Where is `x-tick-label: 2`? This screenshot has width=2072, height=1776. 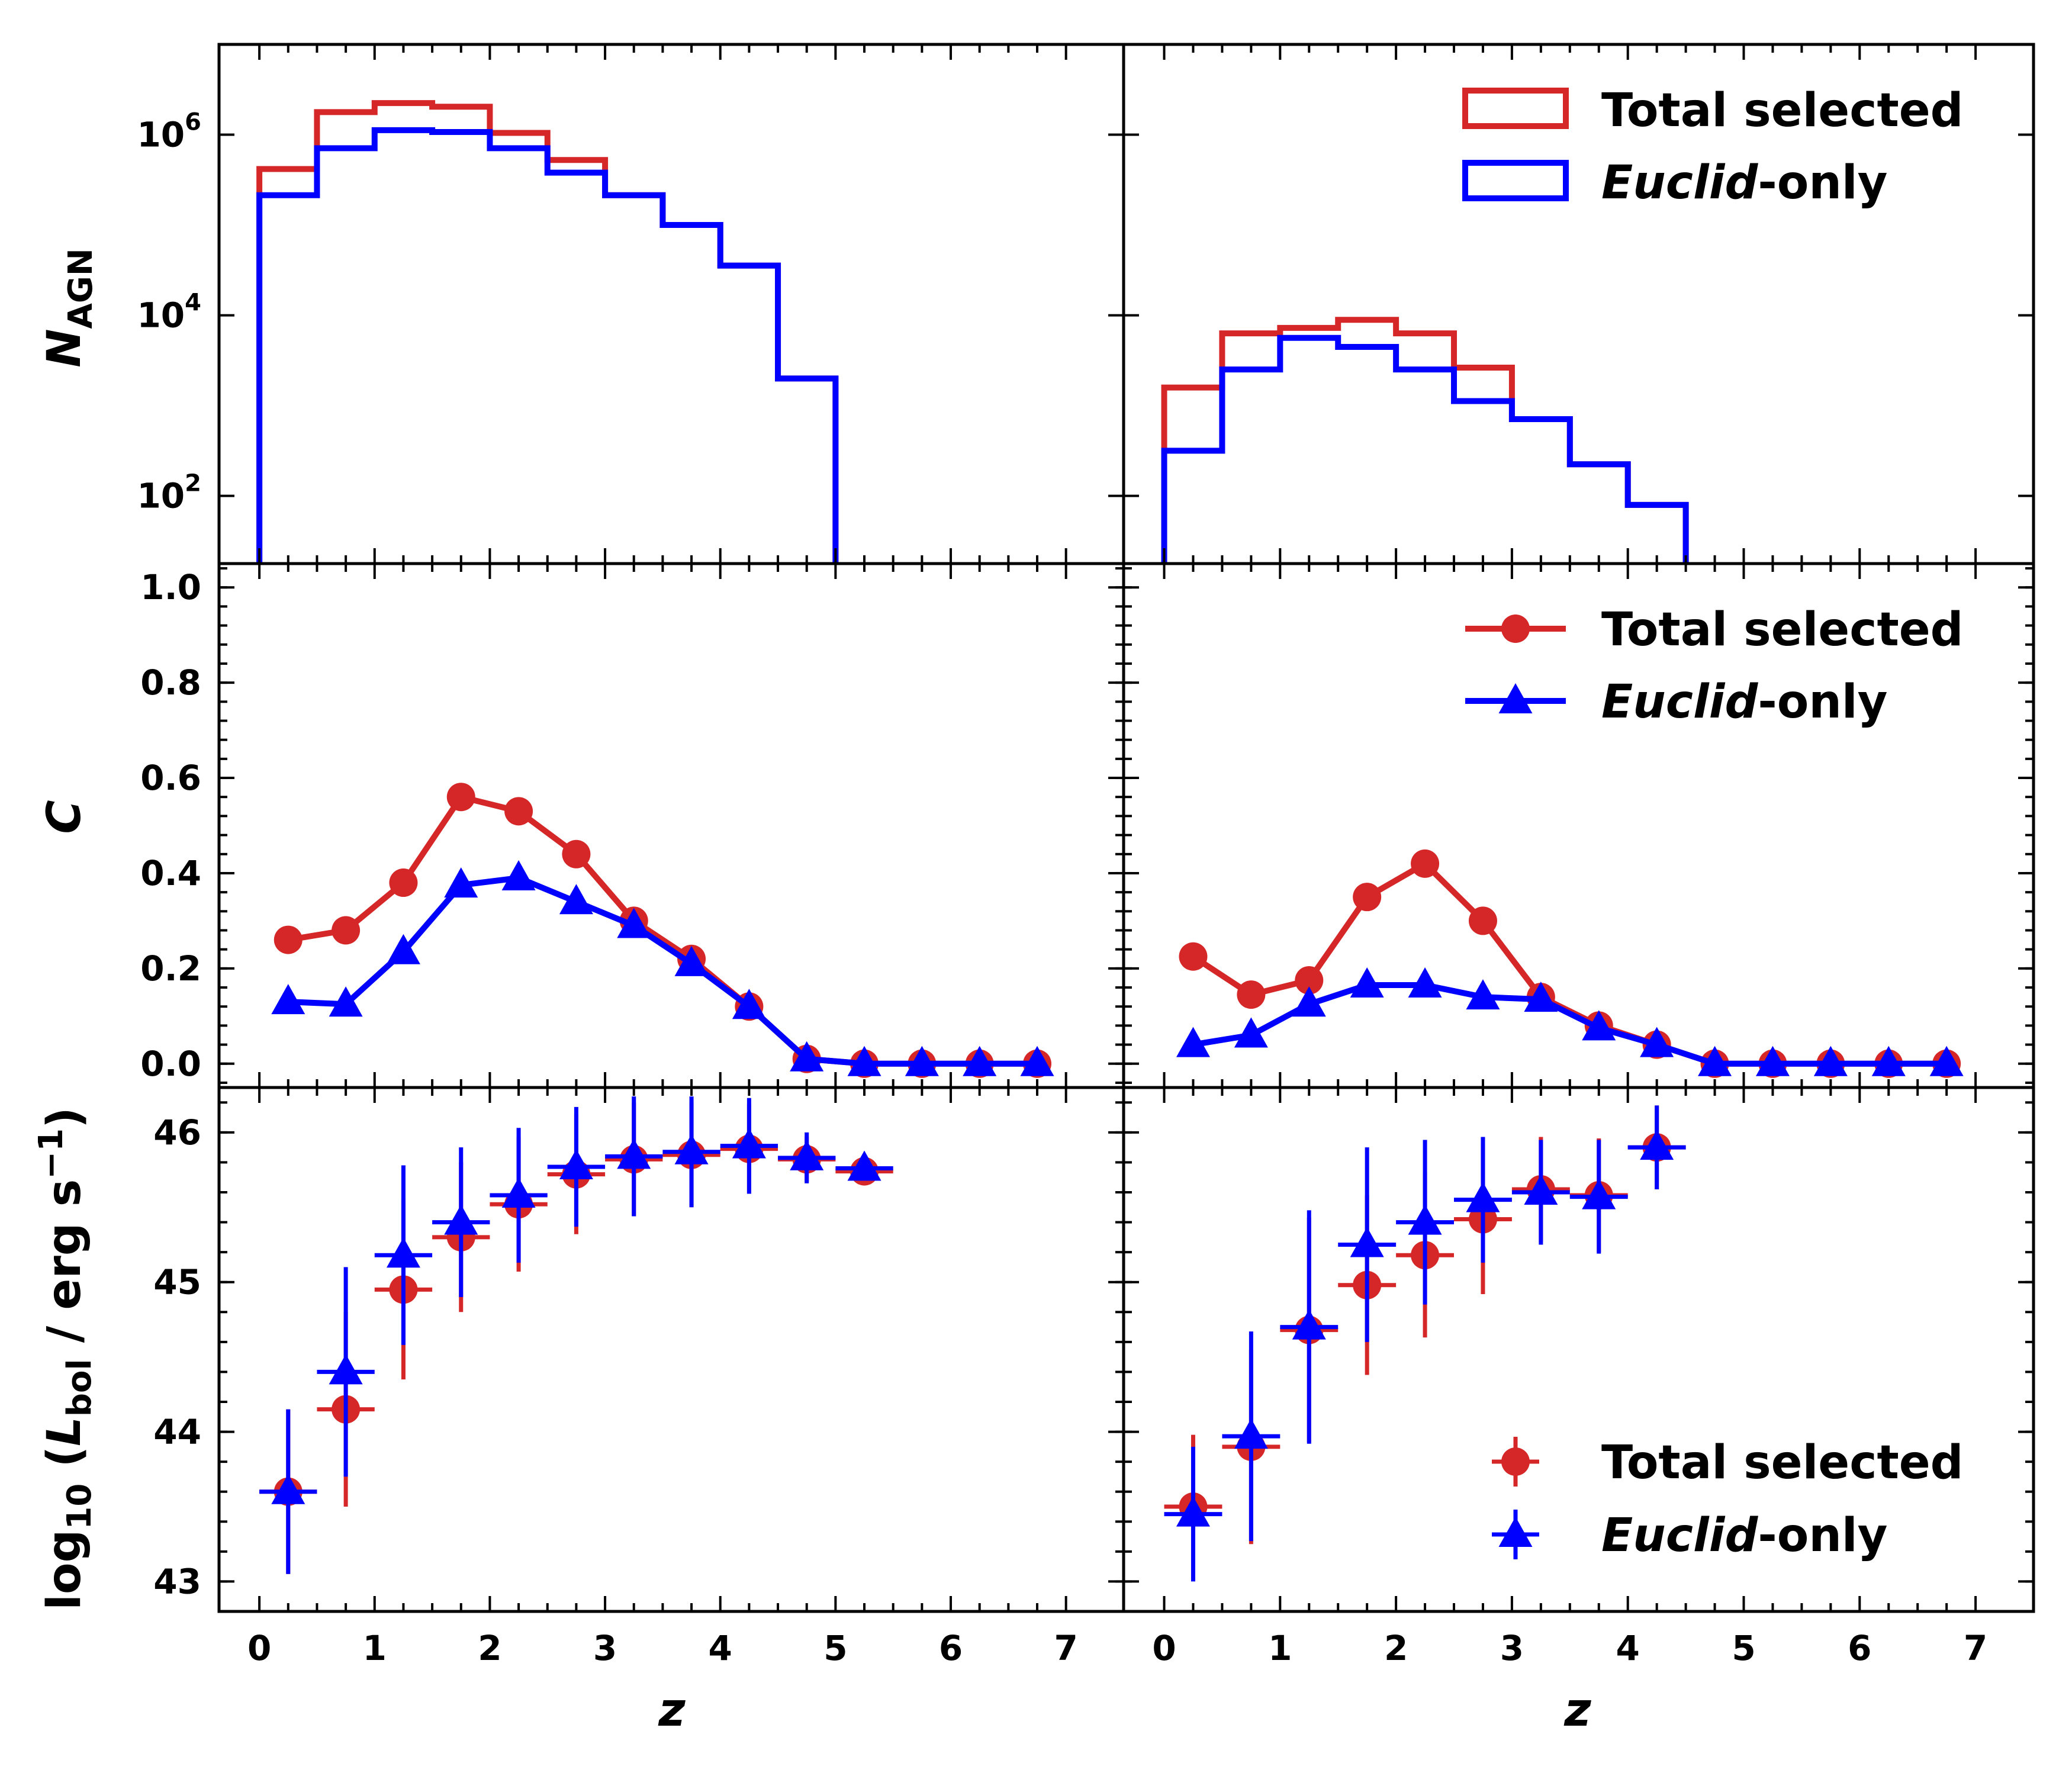
x-tick-label: 2 is located at coordinates (489, 1648).